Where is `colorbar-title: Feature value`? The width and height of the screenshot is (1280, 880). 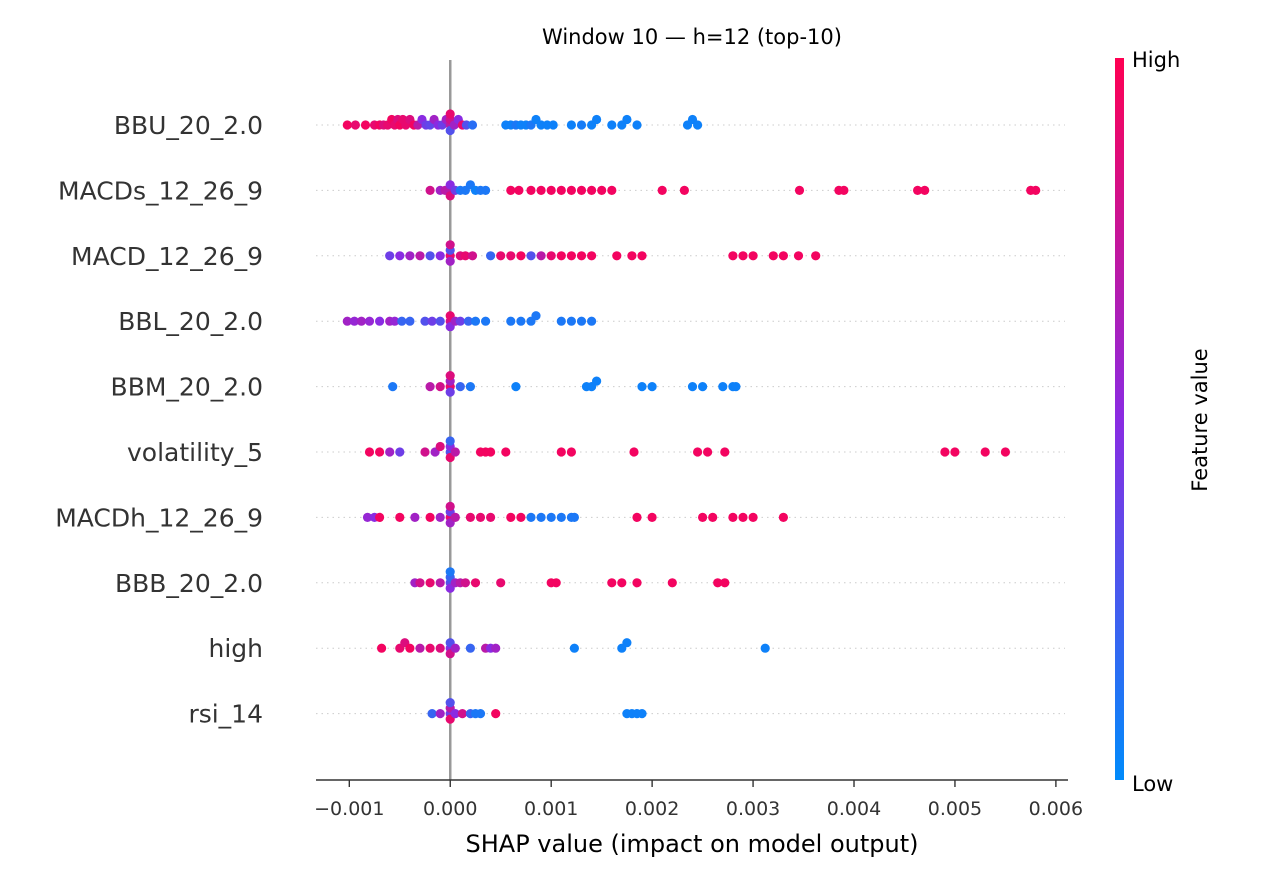
colorbar-title: Feature value is located at coordinates (1200, 419).